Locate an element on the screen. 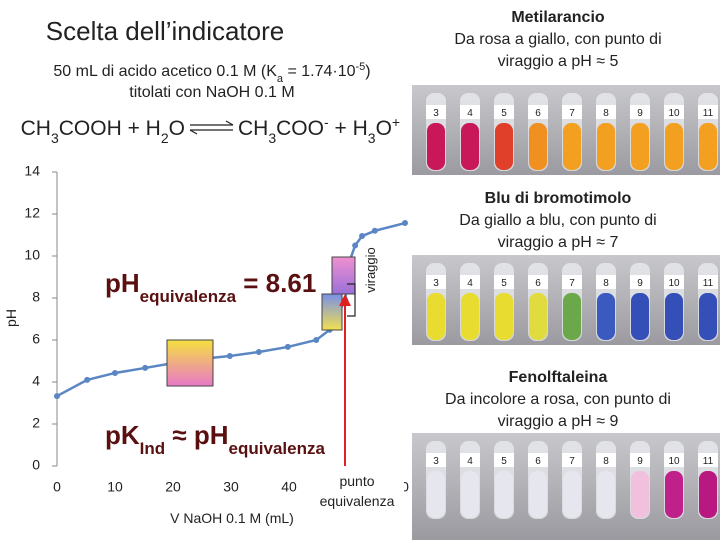 The height and width of the screenshot is (540, 720). equation: CH3COO- + H3O+ is located at coordinates (319, 130).